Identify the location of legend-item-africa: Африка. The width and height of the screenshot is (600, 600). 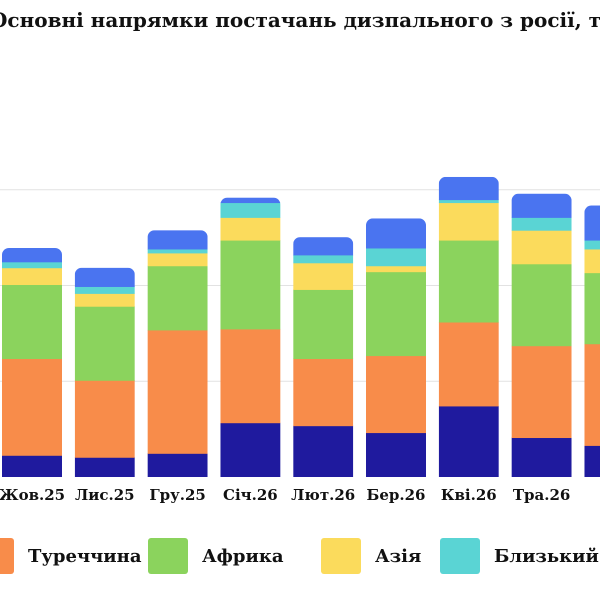
(216, 556).